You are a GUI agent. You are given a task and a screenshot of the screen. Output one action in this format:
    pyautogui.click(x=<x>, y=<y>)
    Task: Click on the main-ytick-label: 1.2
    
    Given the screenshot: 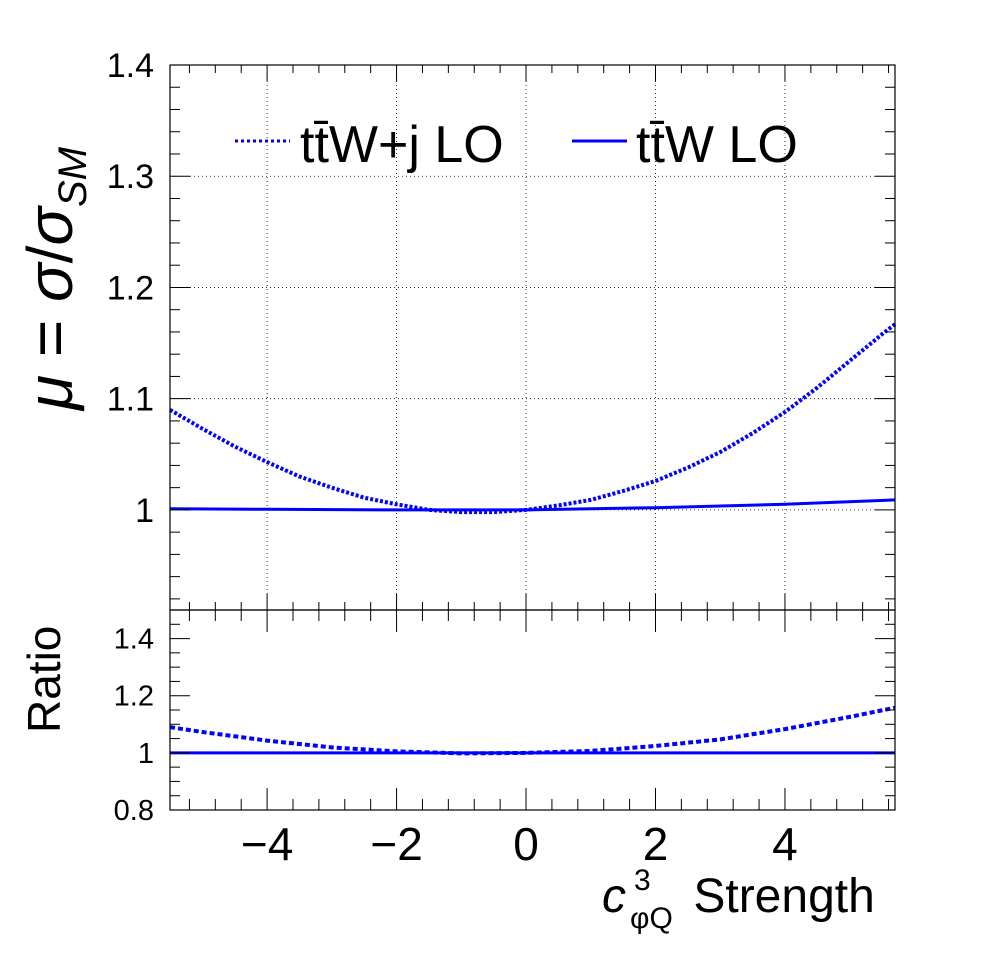 What is the action you would take?
    pyautogui.click(x=130, y=288)
    